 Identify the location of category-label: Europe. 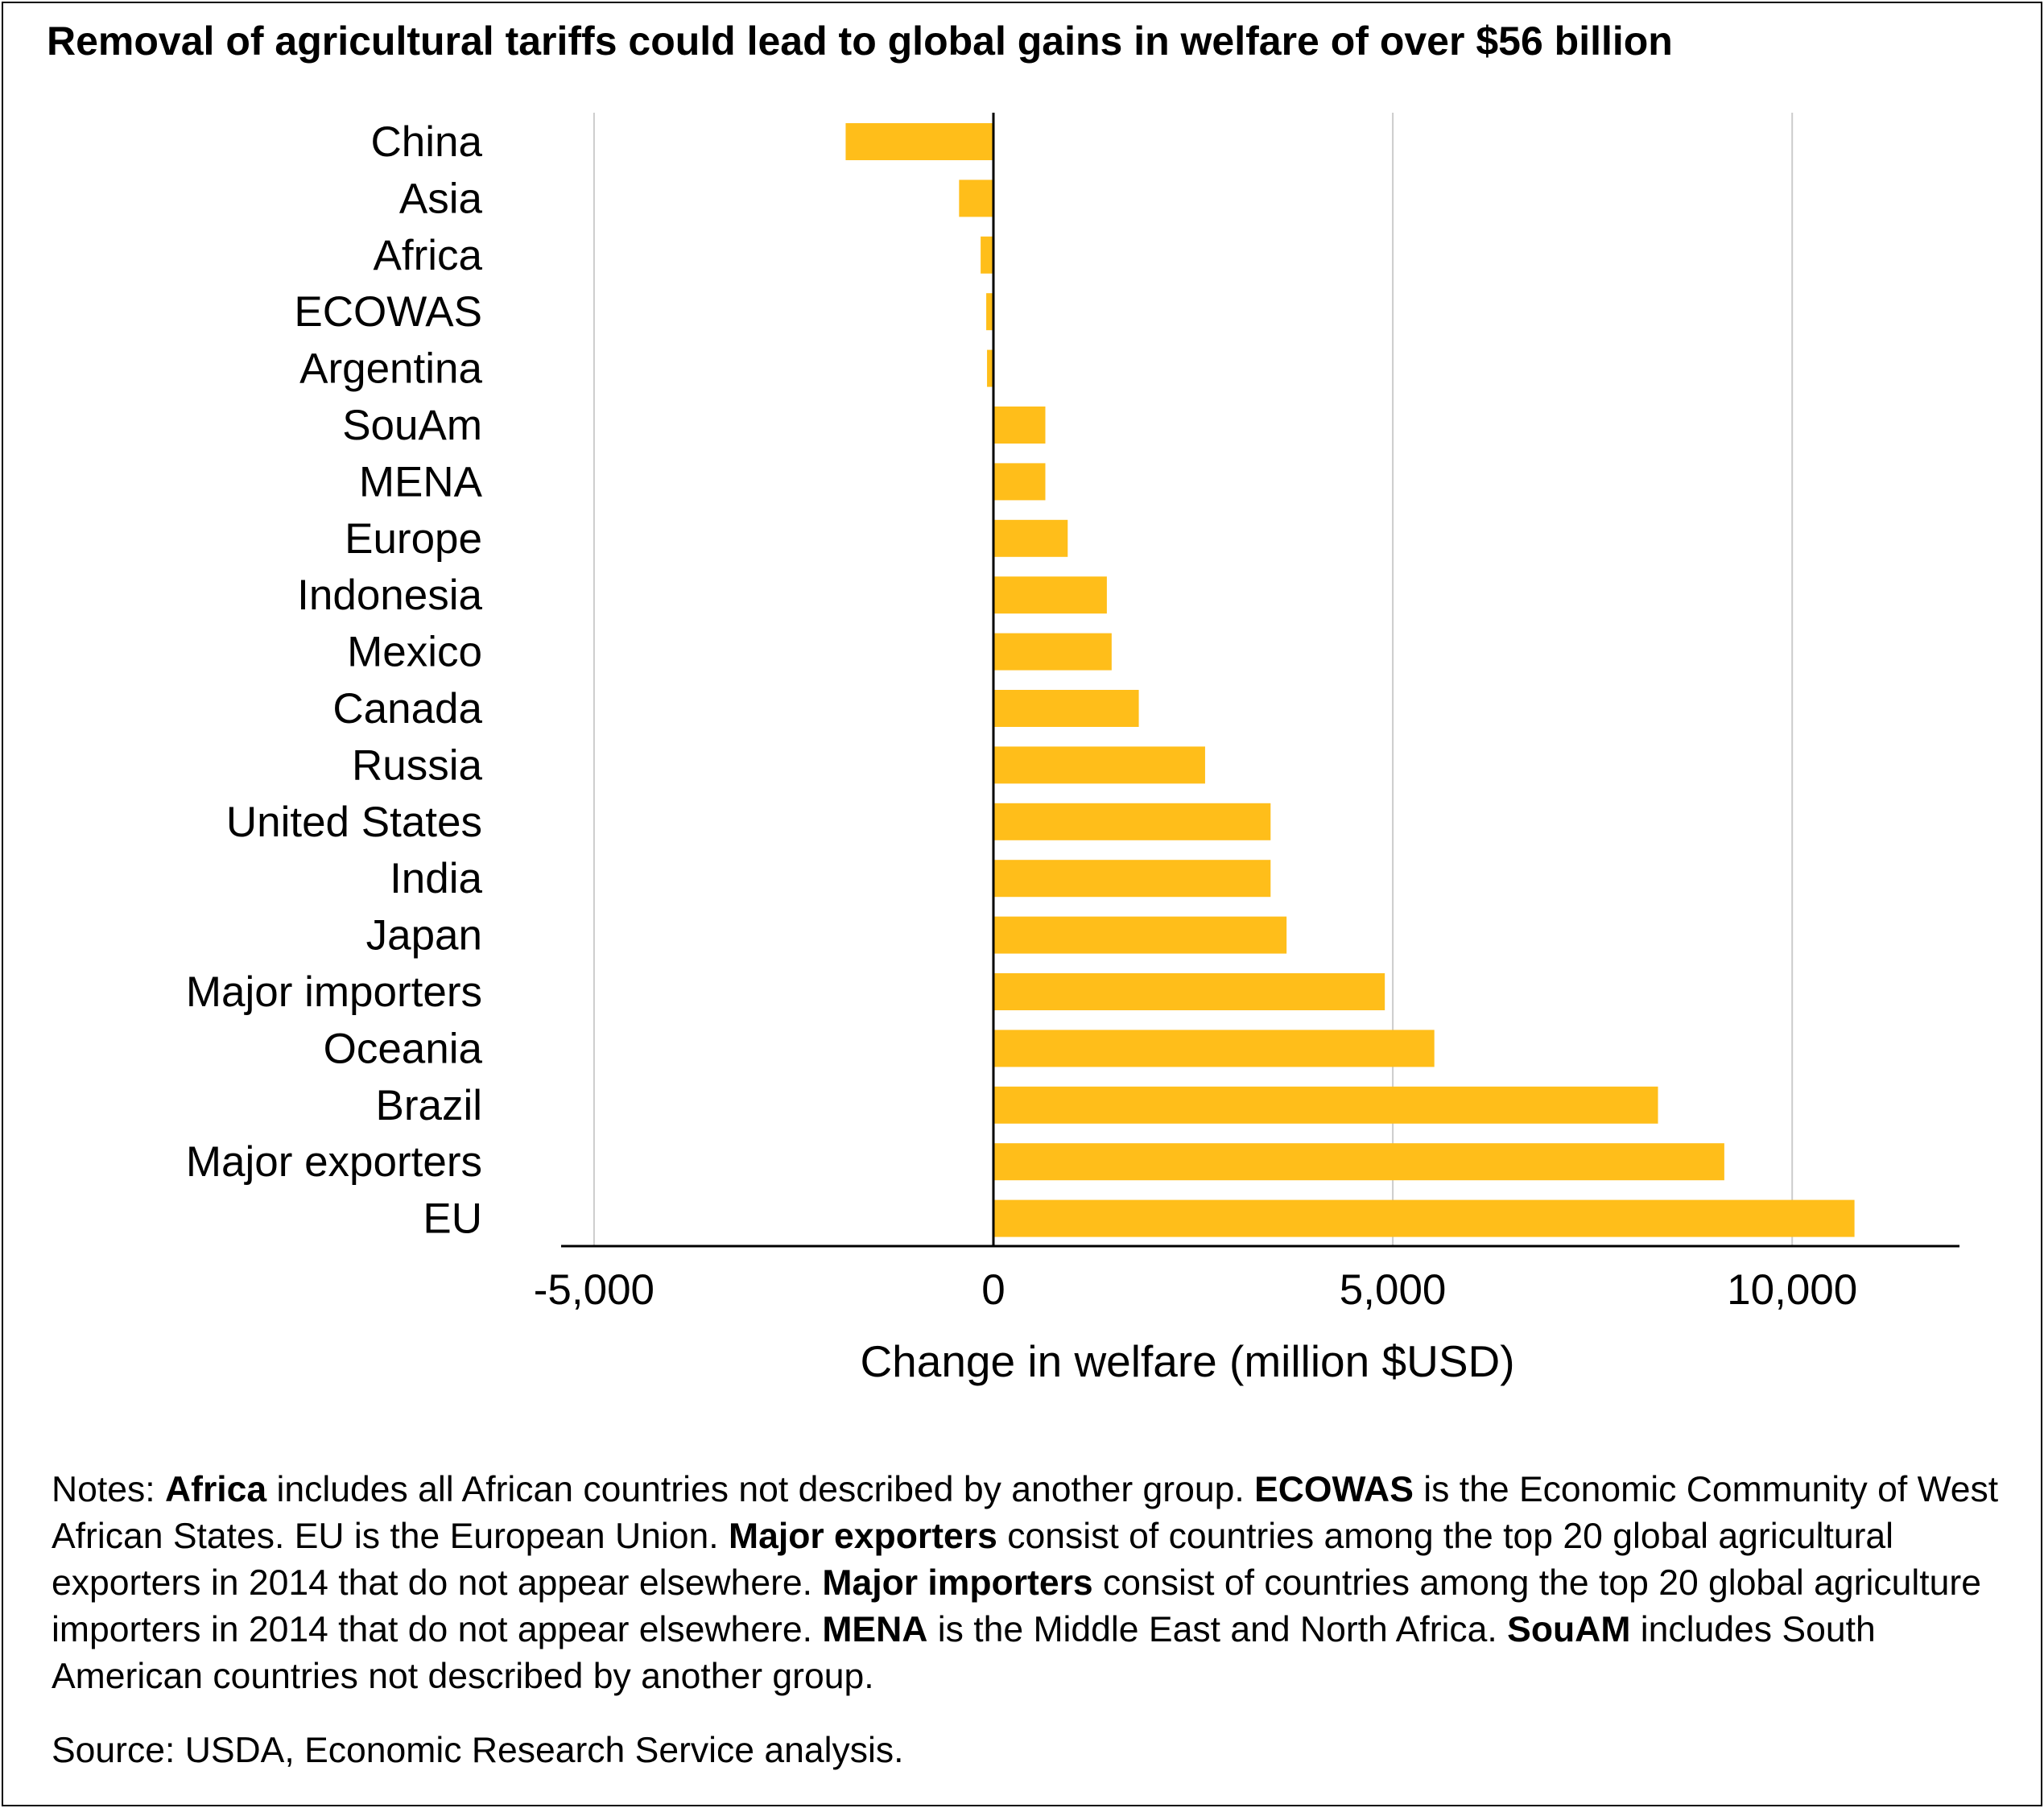
(414, 539).